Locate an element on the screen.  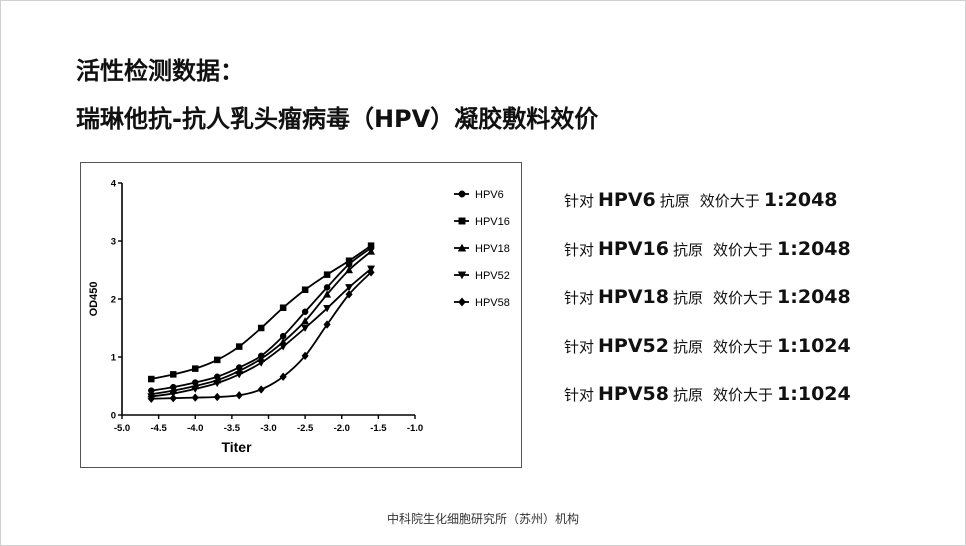
x-tick-label: -3.0 is located at coordinates (268, 428).